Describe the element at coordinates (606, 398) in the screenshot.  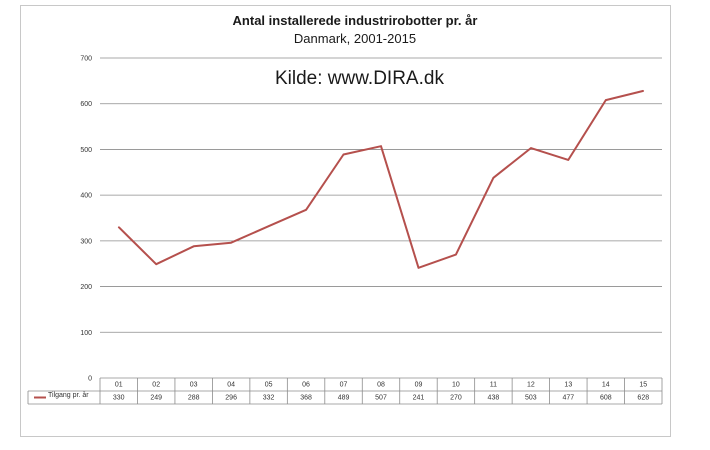
I see `data-table-value: 608` at that location.